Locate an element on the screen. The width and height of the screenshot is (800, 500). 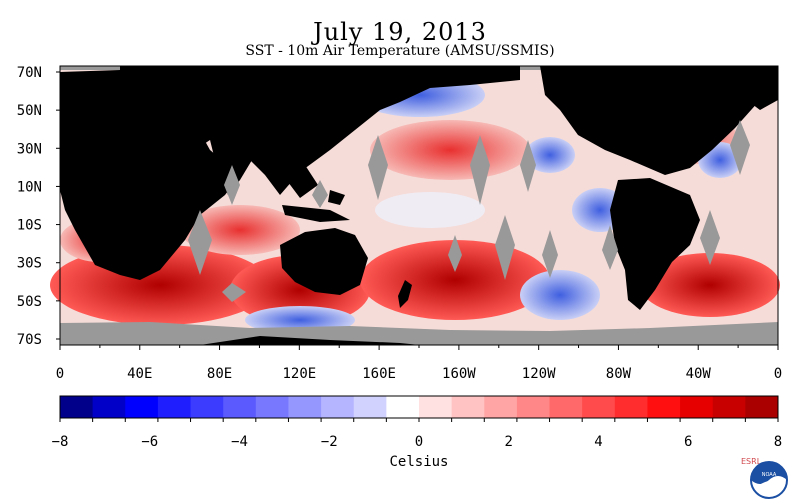
colorbar is located at coordinates (419, 408).